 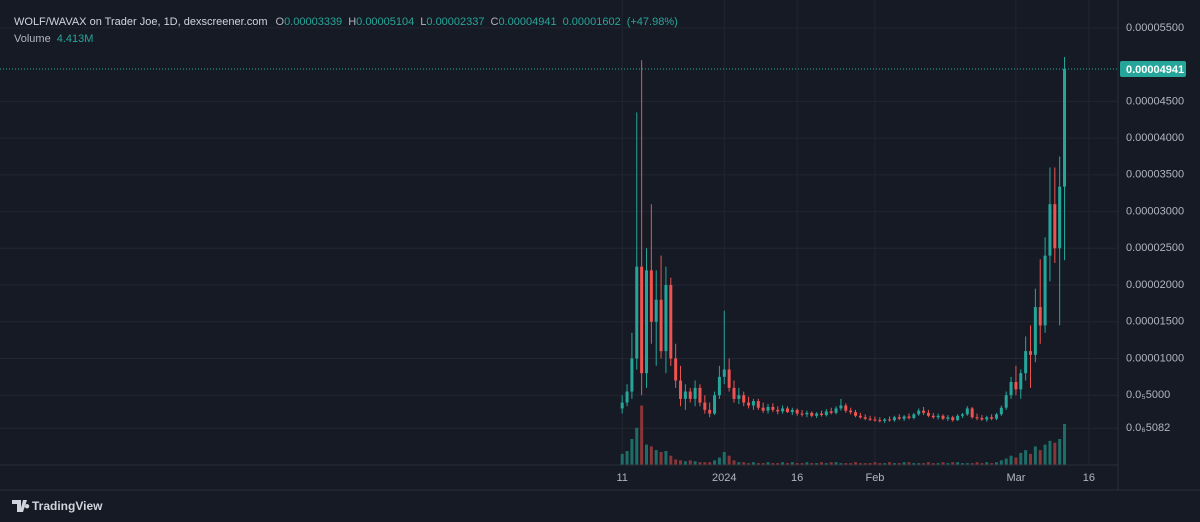 I want to click on y-tick-label: 0.0₅5000, so click(x=1148, y=395).